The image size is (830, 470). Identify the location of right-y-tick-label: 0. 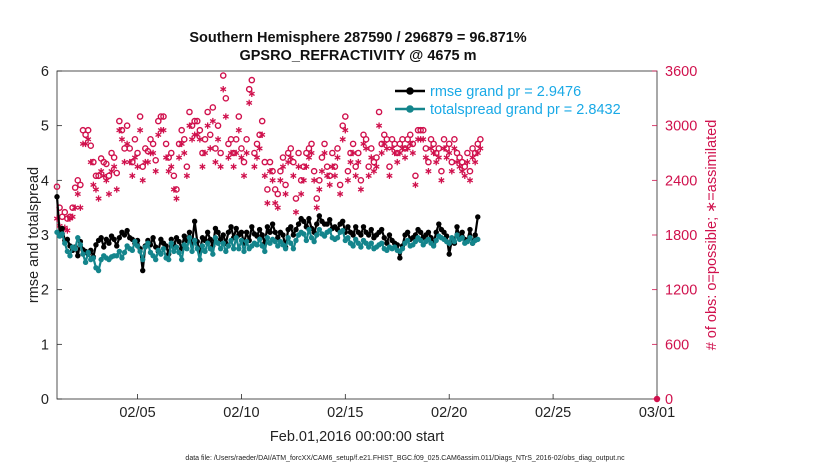
(669, 400).